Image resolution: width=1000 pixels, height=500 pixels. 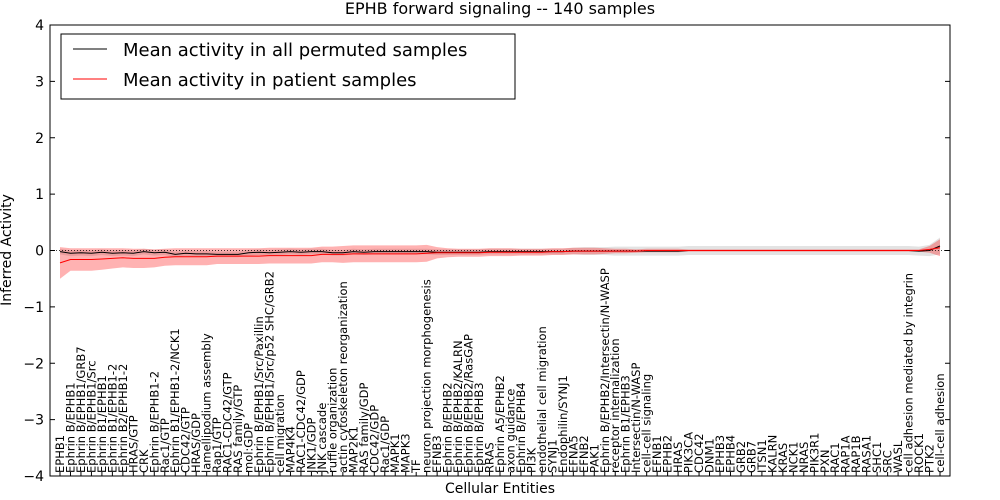 What do you see at coordinates (877, 457) in the screenshot?
I see `x-tick-label: SHC1` at bounding box center [877, 457].